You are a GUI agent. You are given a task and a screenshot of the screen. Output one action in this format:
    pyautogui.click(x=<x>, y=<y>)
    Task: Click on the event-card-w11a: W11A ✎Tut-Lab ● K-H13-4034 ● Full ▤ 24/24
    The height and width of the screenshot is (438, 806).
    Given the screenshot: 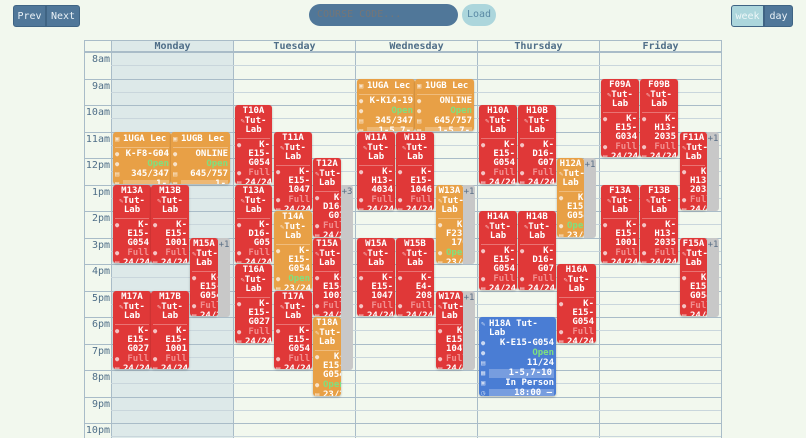 What is the action you would take?
    pyautogui.click(x=376, y=171)
    